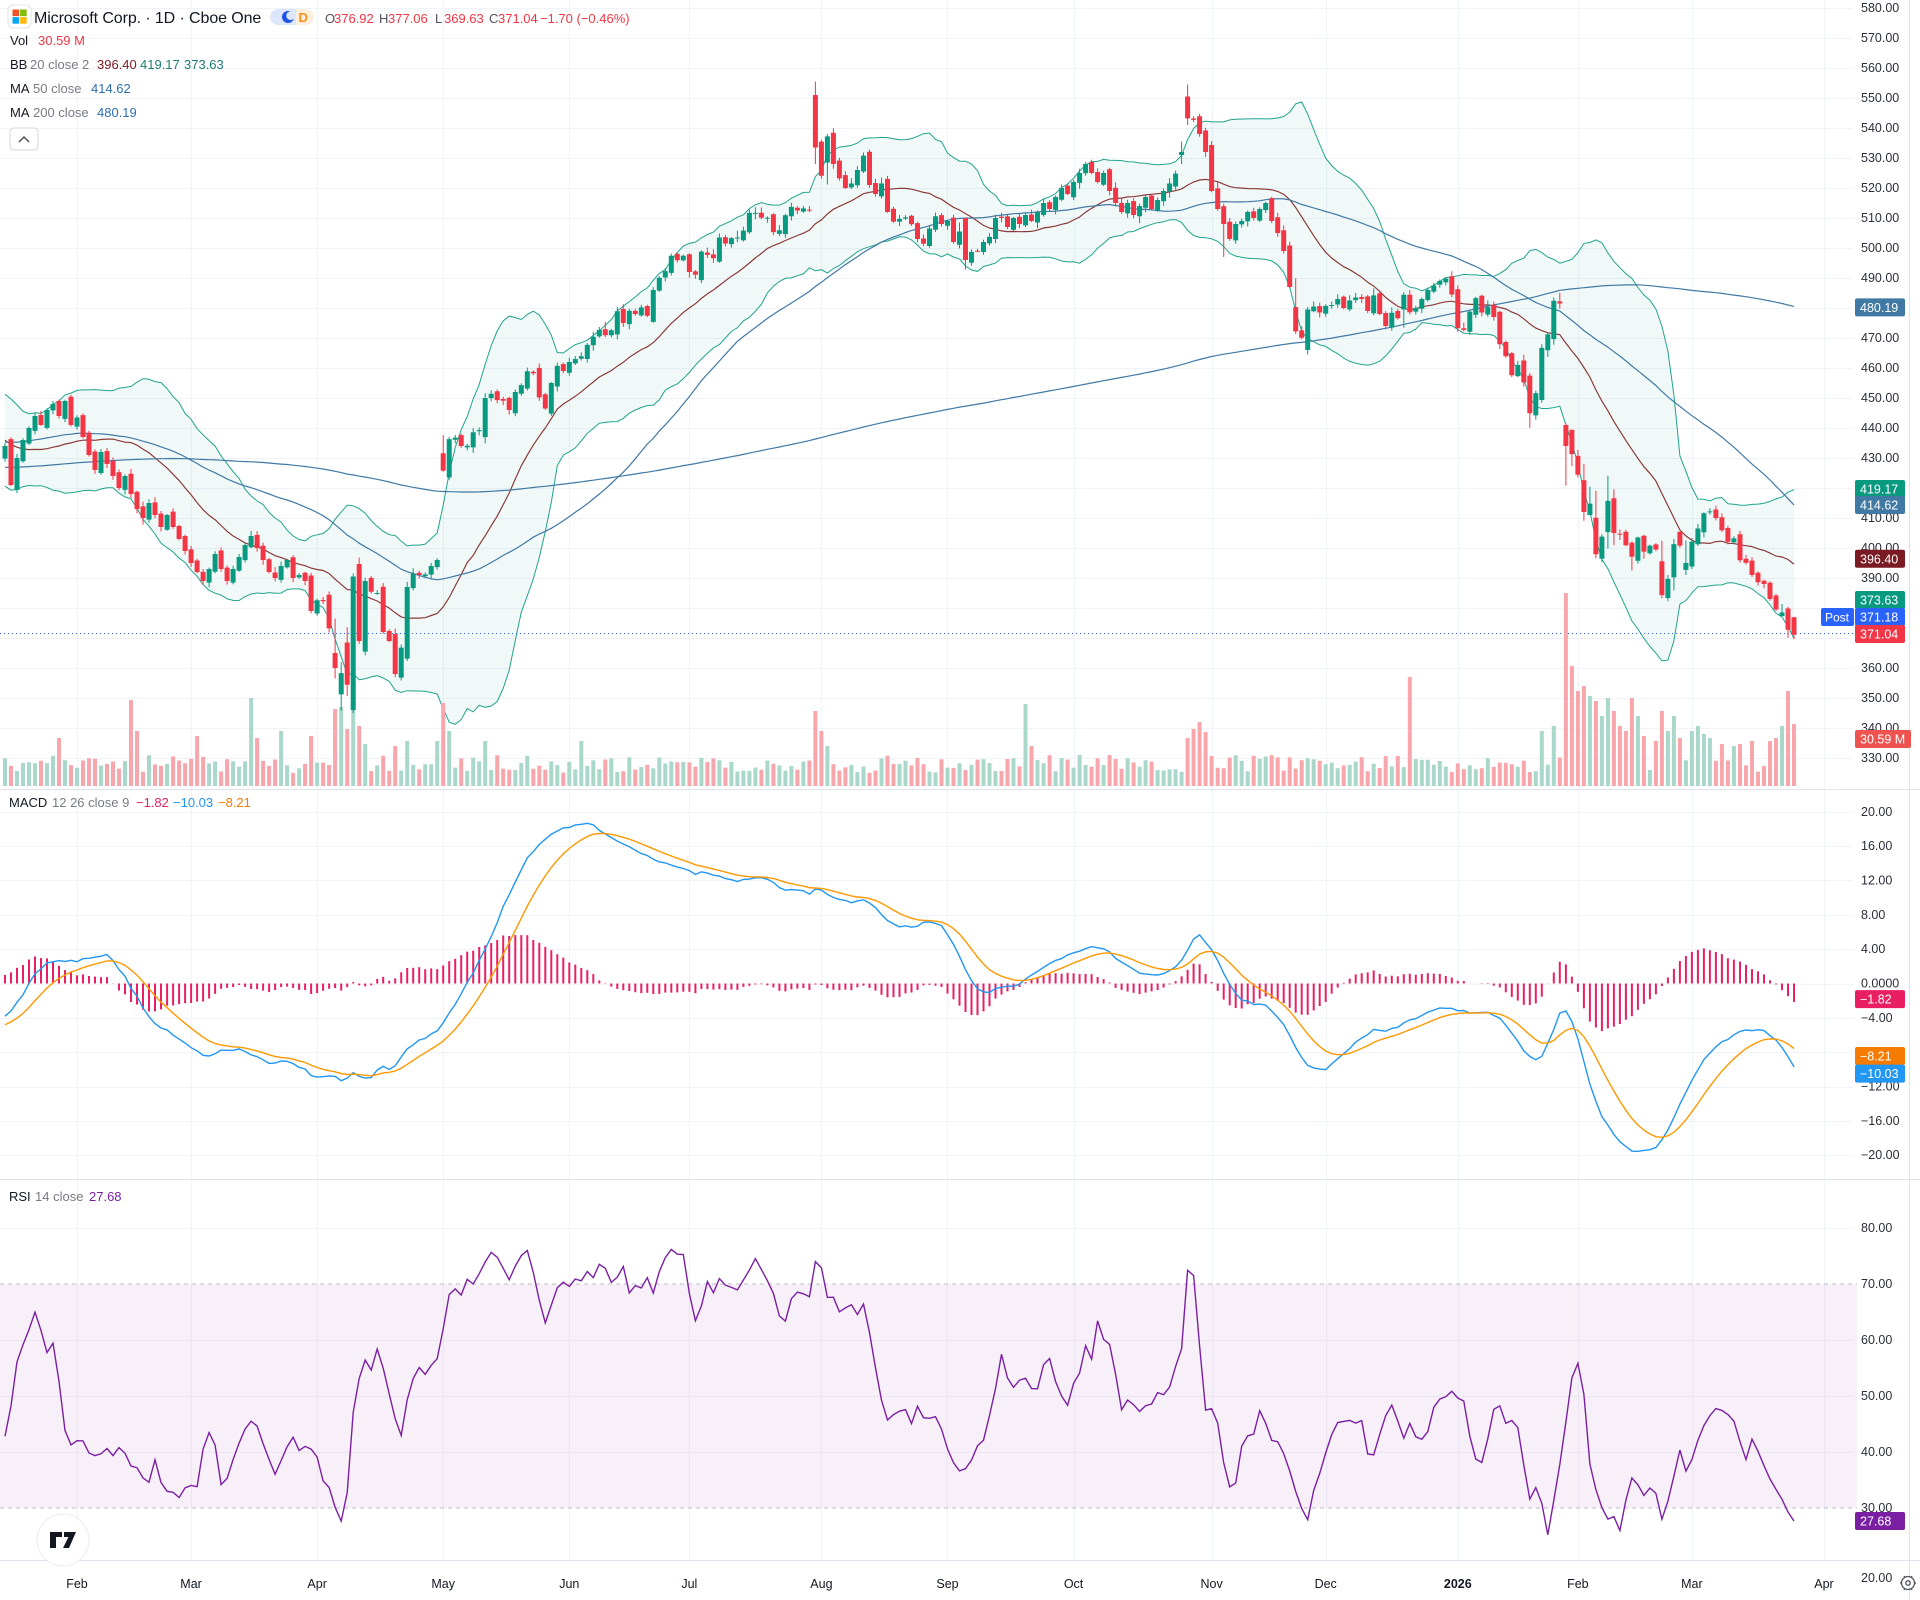 This screenshot has width=1920, height=1600. What do you see at coordinates (1880, 8) in the screenshot?
I see `svg-text: 580.00` at bounding box center [1880, 8].